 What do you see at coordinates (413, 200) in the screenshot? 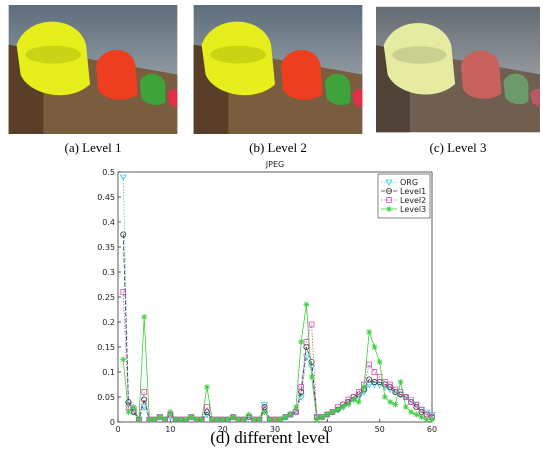
I see `legend-label: Level2` at bounding box center [413, 200].